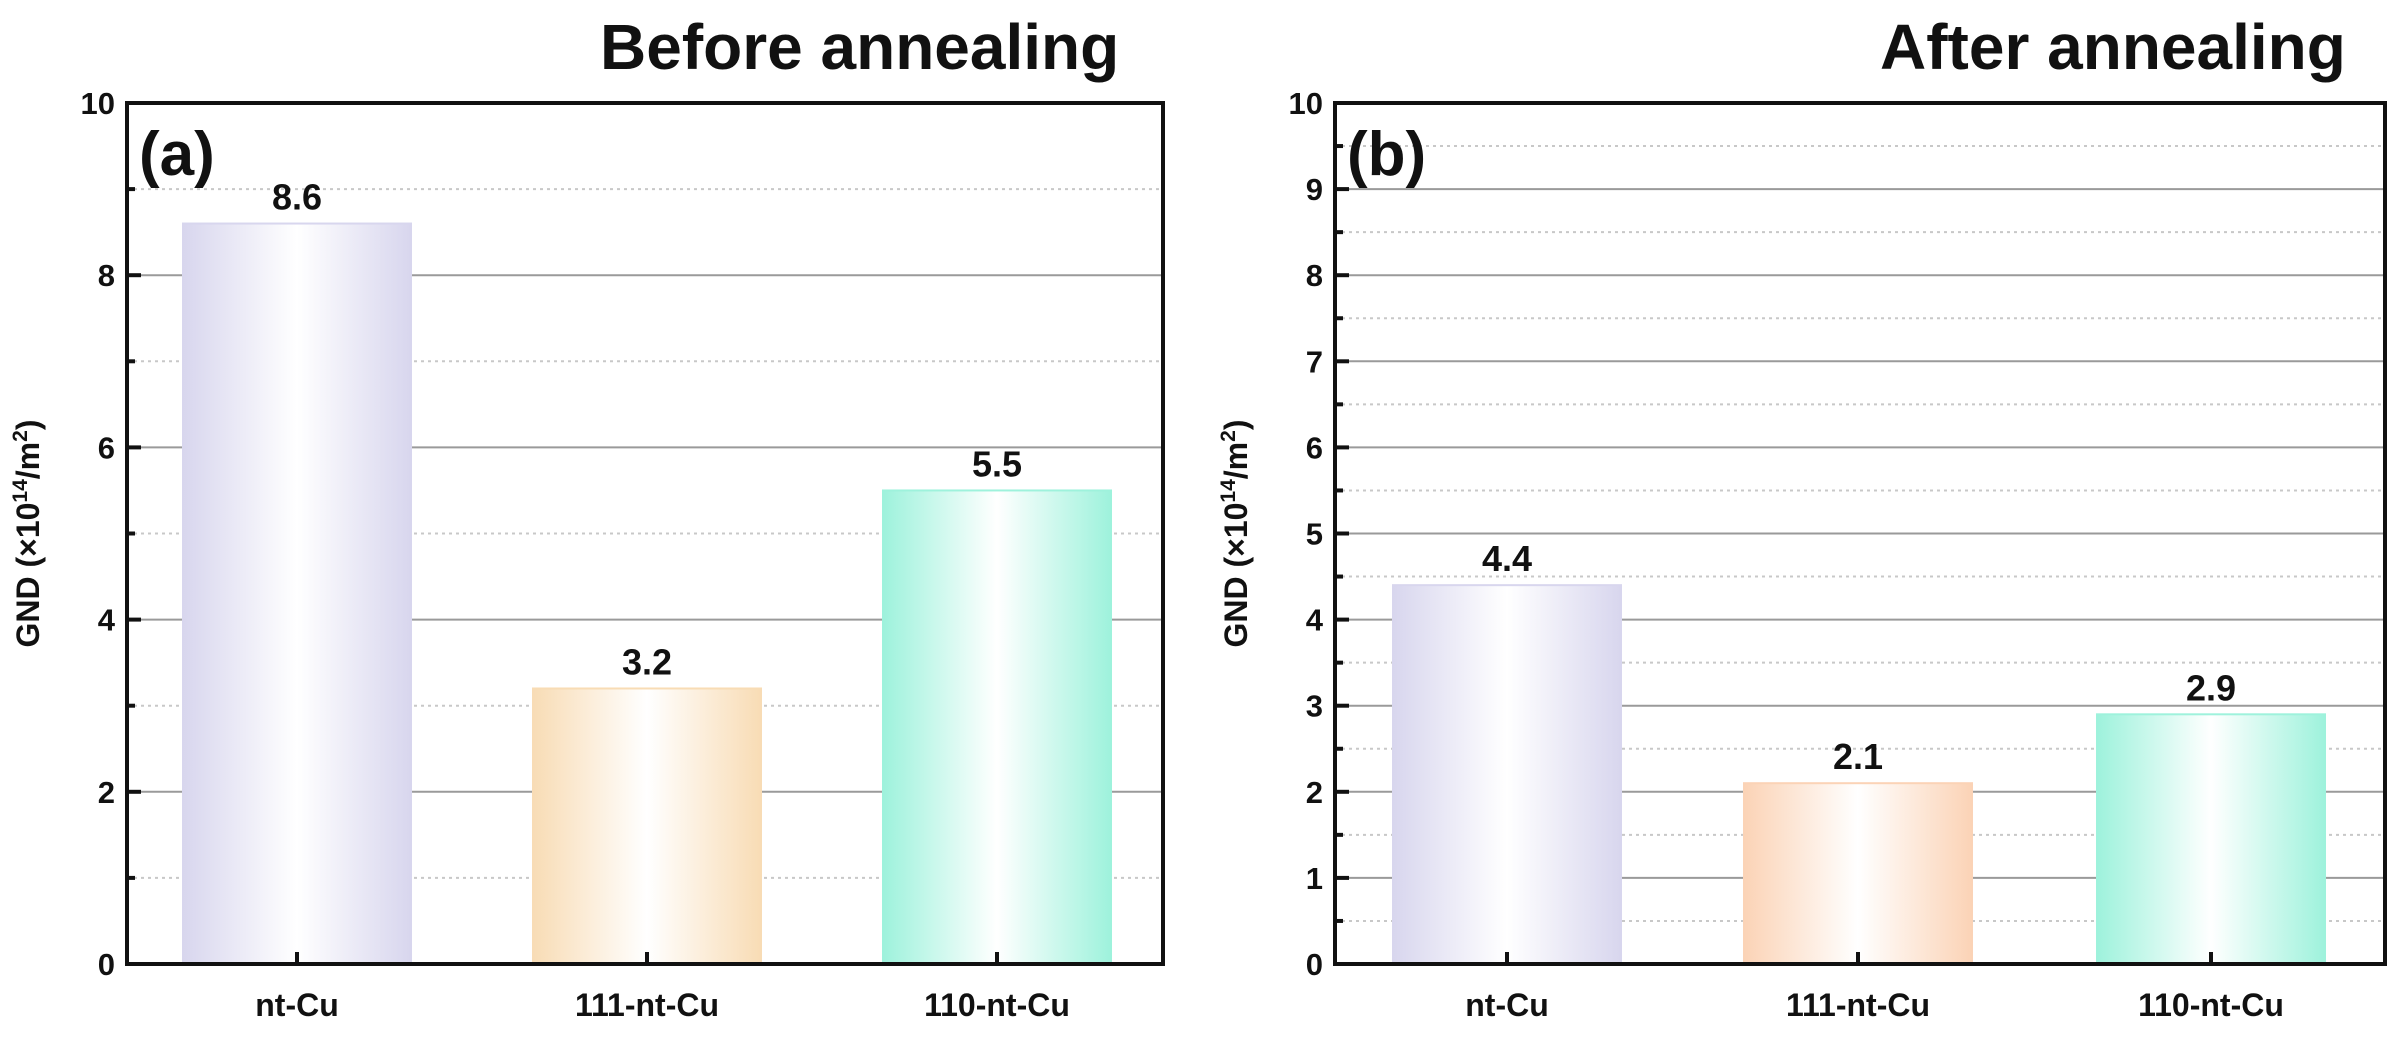 The width and height of the screenshot is (2395, 1037). Describe the element at coordinates (2211, 687) in the screenshot. I see `data-label: 2.9` at that location.